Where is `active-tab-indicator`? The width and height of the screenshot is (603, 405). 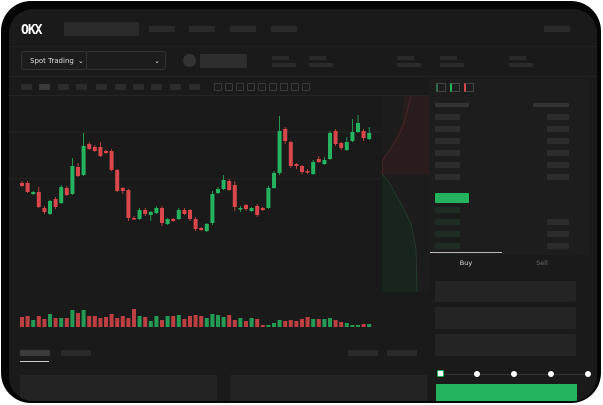 active-tab-indicator is located at coordinates (34, 361).